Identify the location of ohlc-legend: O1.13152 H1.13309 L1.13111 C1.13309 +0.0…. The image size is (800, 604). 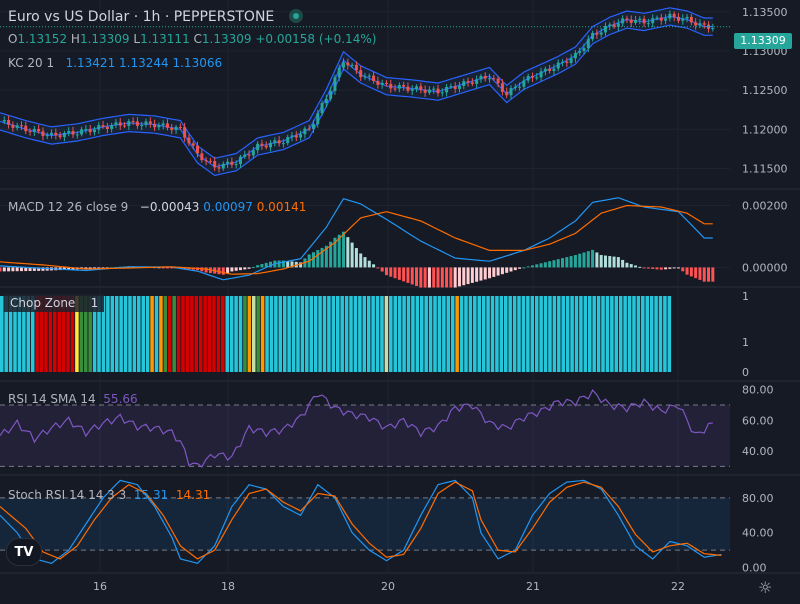
(192, 39).